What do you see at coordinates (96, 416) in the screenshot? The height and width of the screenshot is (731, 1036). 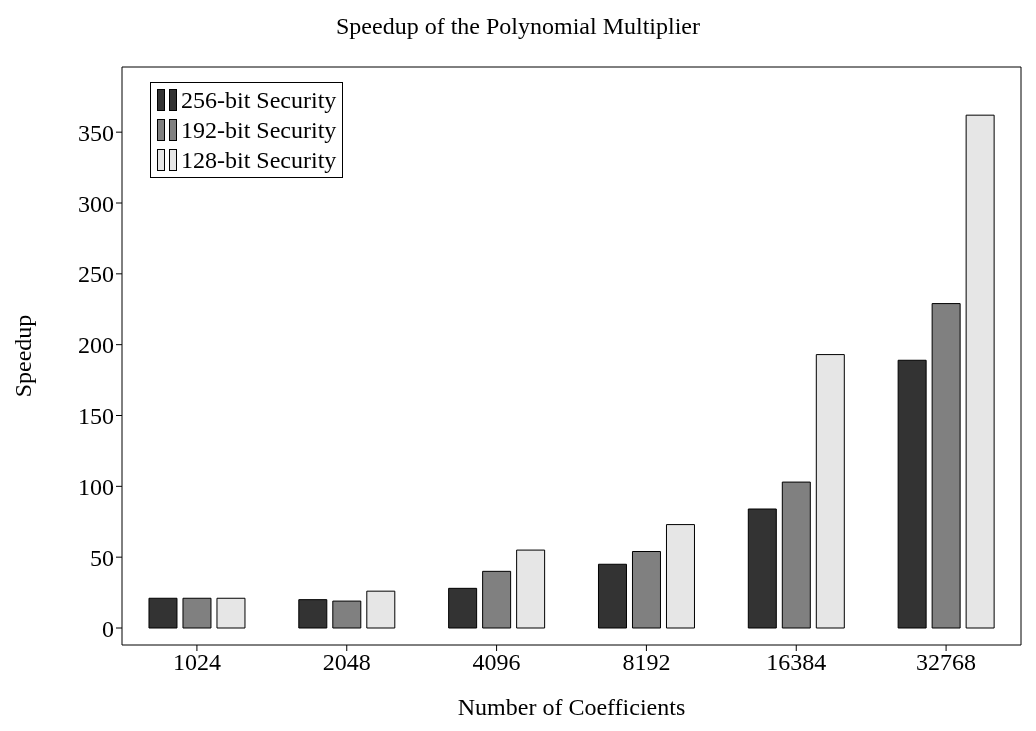 I see `y-tick-label: 150` at bounding box center [96, 416].